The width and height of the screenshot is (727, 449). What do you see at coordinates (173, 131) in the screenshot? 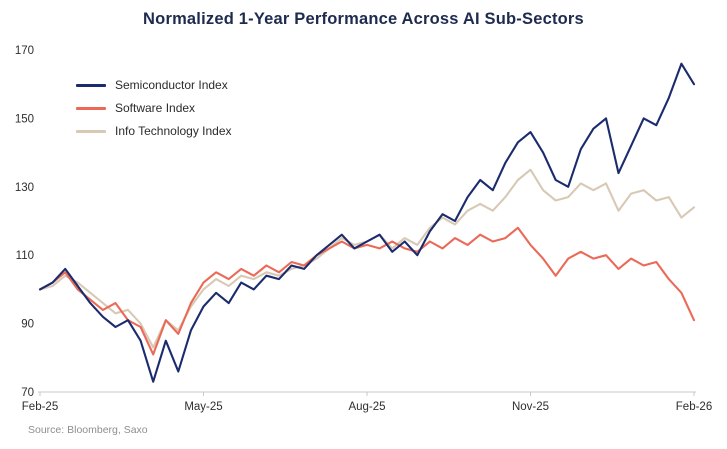
I see `legend-label: Info Technology Index` at bounding box center [173, 131].